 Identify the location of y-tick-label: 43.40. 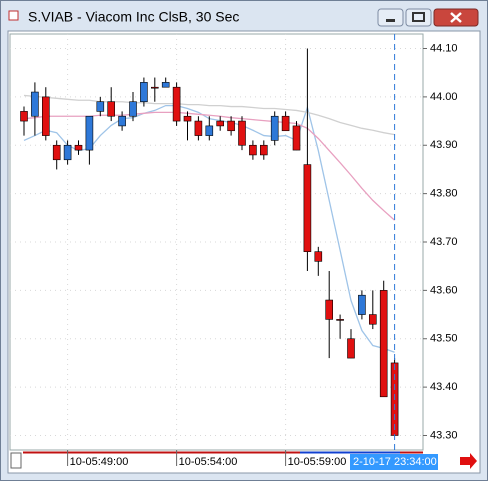
(444, 387).